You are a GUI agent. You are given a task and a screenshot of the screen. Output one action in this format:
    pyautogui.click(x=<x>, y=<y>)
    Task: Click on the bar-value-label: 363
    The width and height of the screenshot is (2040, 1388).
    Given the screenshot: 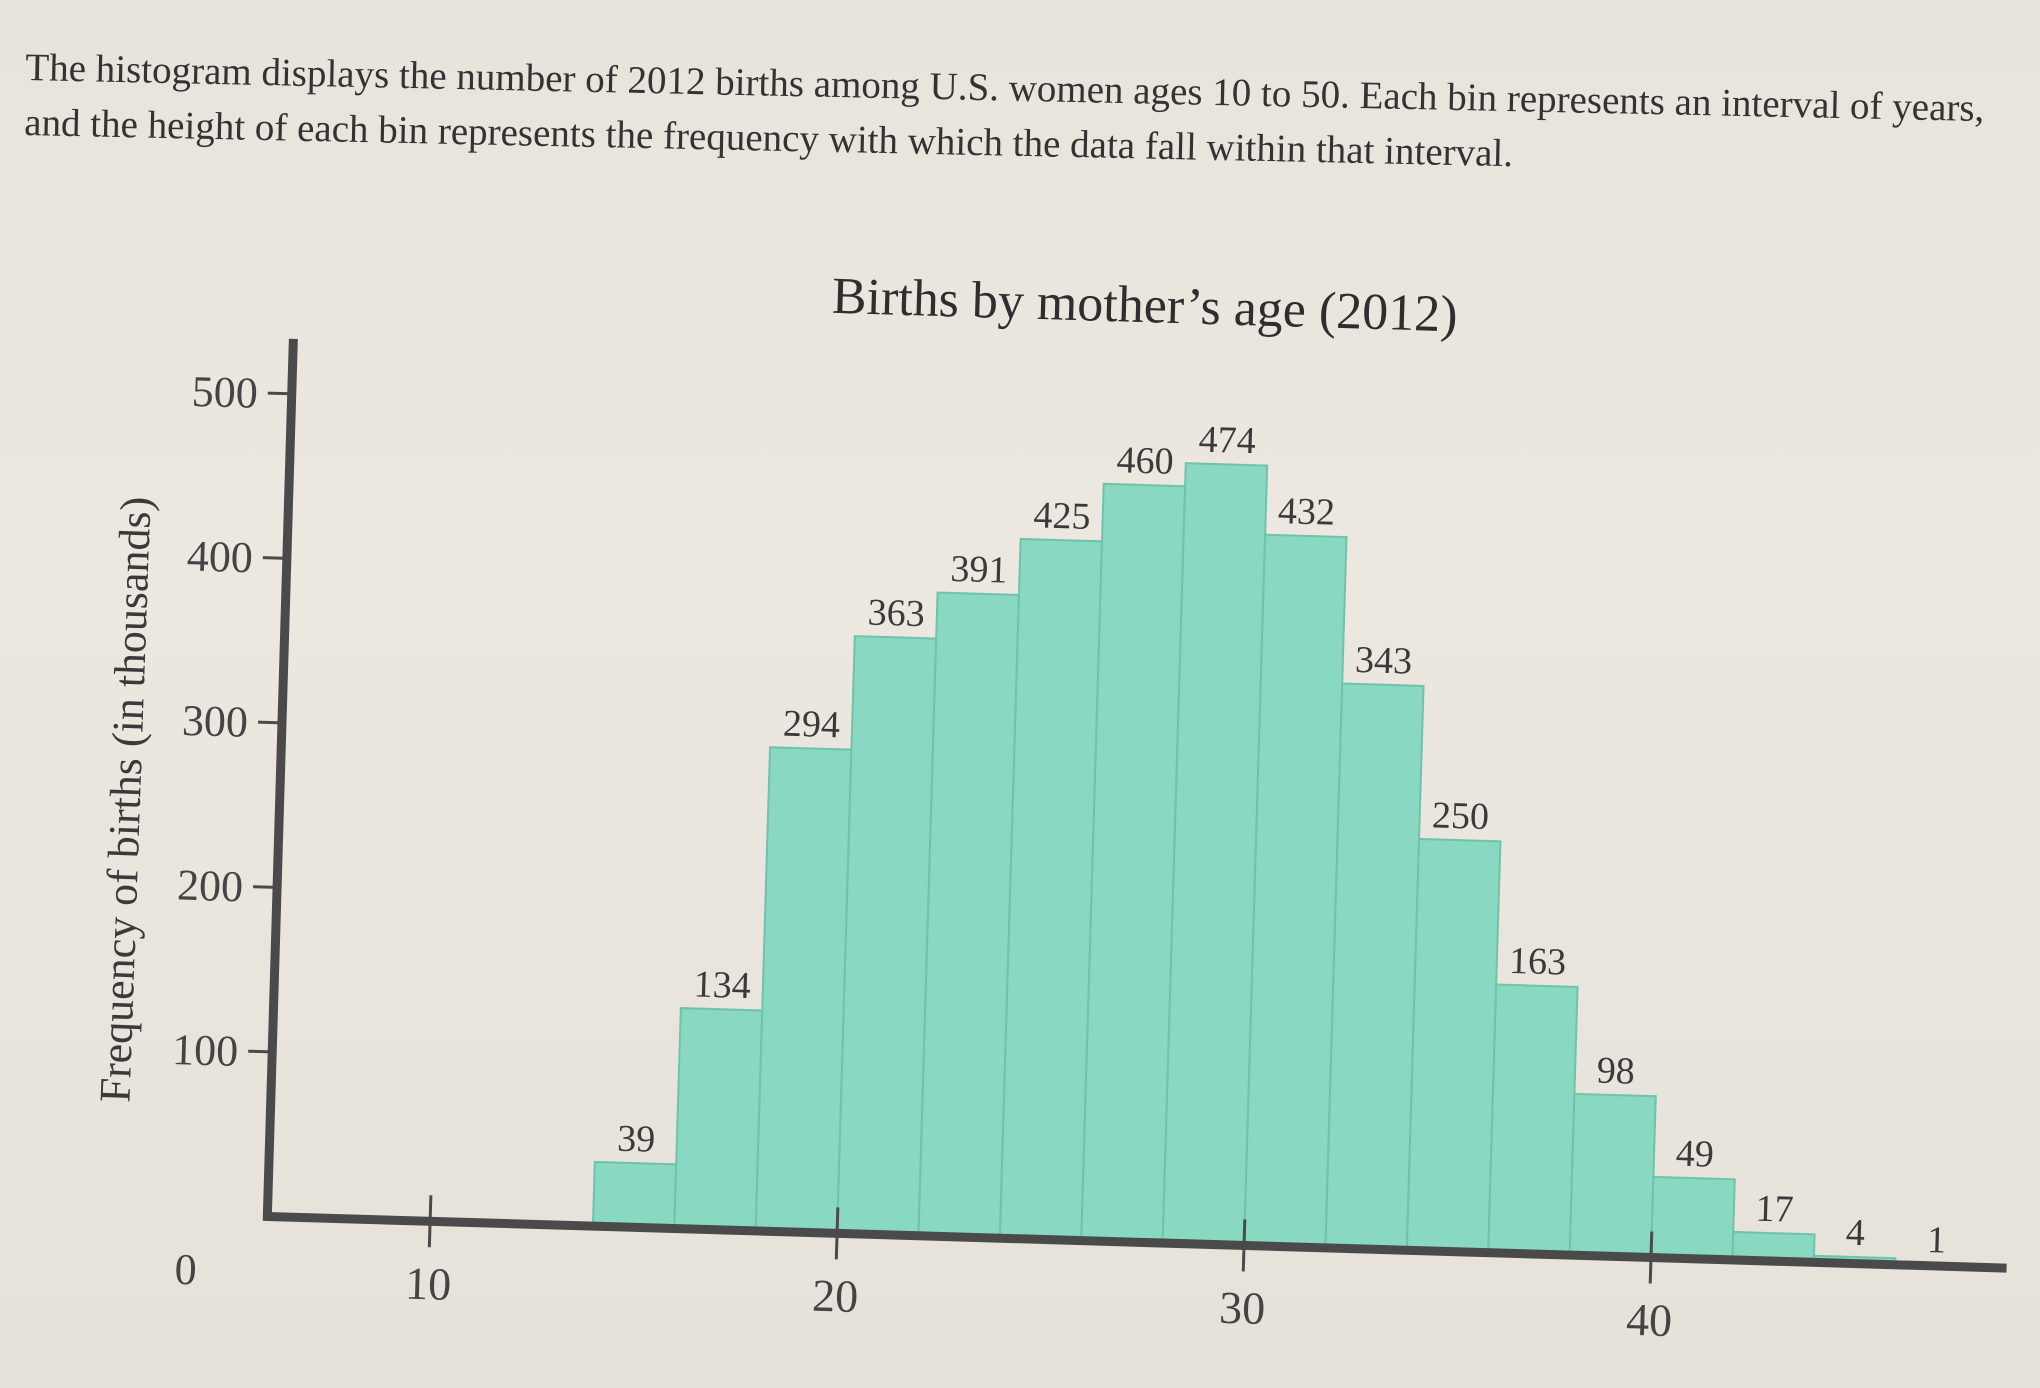 What is the action you would take?
    pyautogui.click(x=896, y=614)
    